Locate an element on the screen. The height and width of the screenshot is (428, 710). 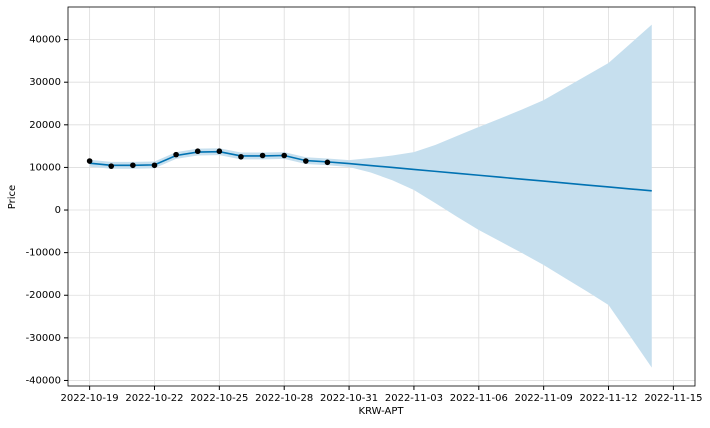
y-tick-label: -30000 is located at coordinates (43, 338).